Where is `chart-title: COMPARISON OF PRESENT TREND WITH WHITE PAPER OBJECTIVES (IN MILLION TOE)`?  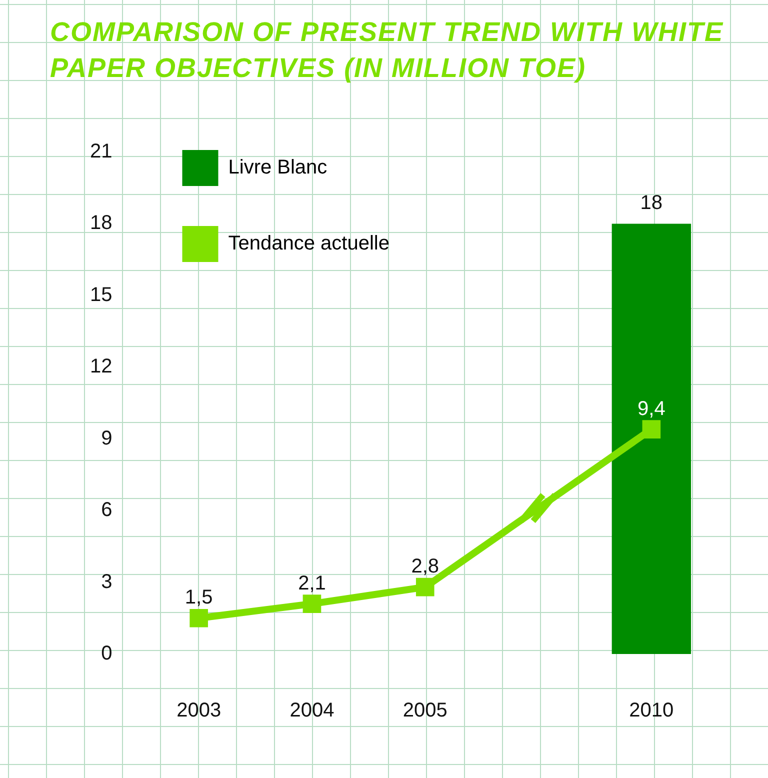
chart-title: COMPARISON OF PRESENT TREND WITH WHITE PAPER OBJECTIVES (IN MILLION TOE) is located at coordinates (387, 50).